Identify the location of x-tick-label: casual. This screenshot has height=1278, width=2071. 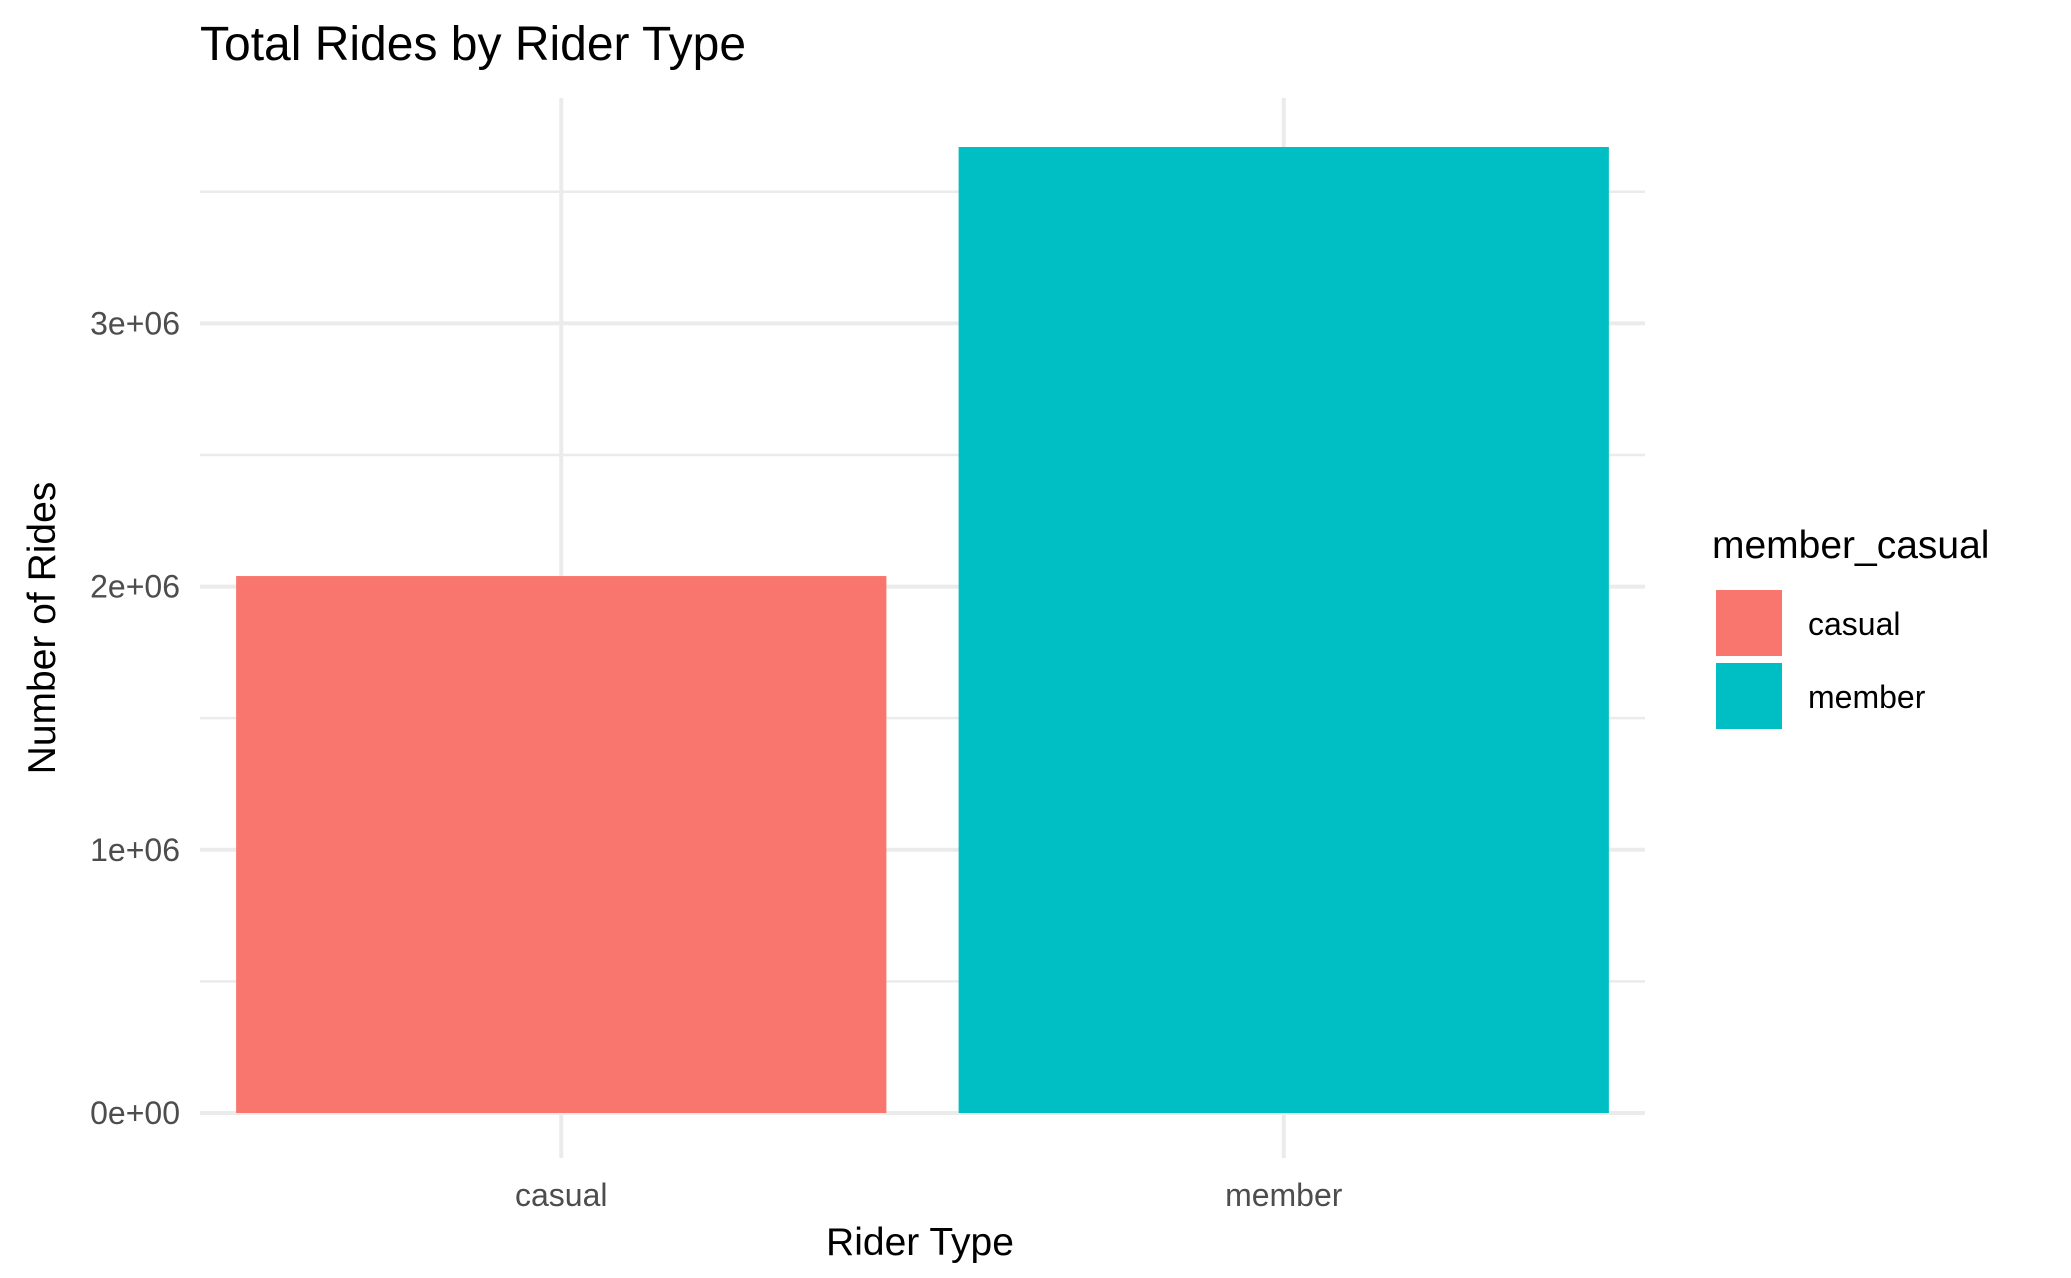
(561, 1195).